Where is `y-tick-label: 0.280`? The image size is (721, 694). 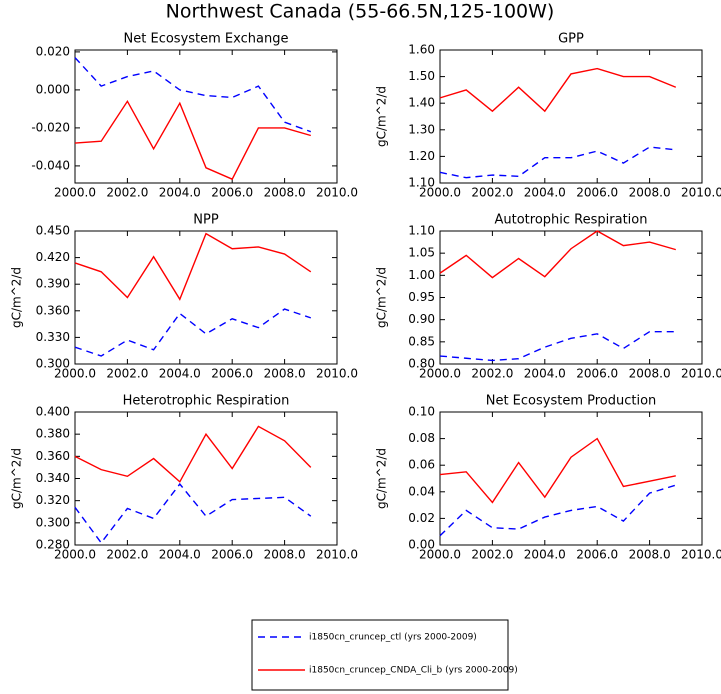
y-tick-label: 0.280 is located at coordinates (53, 545).